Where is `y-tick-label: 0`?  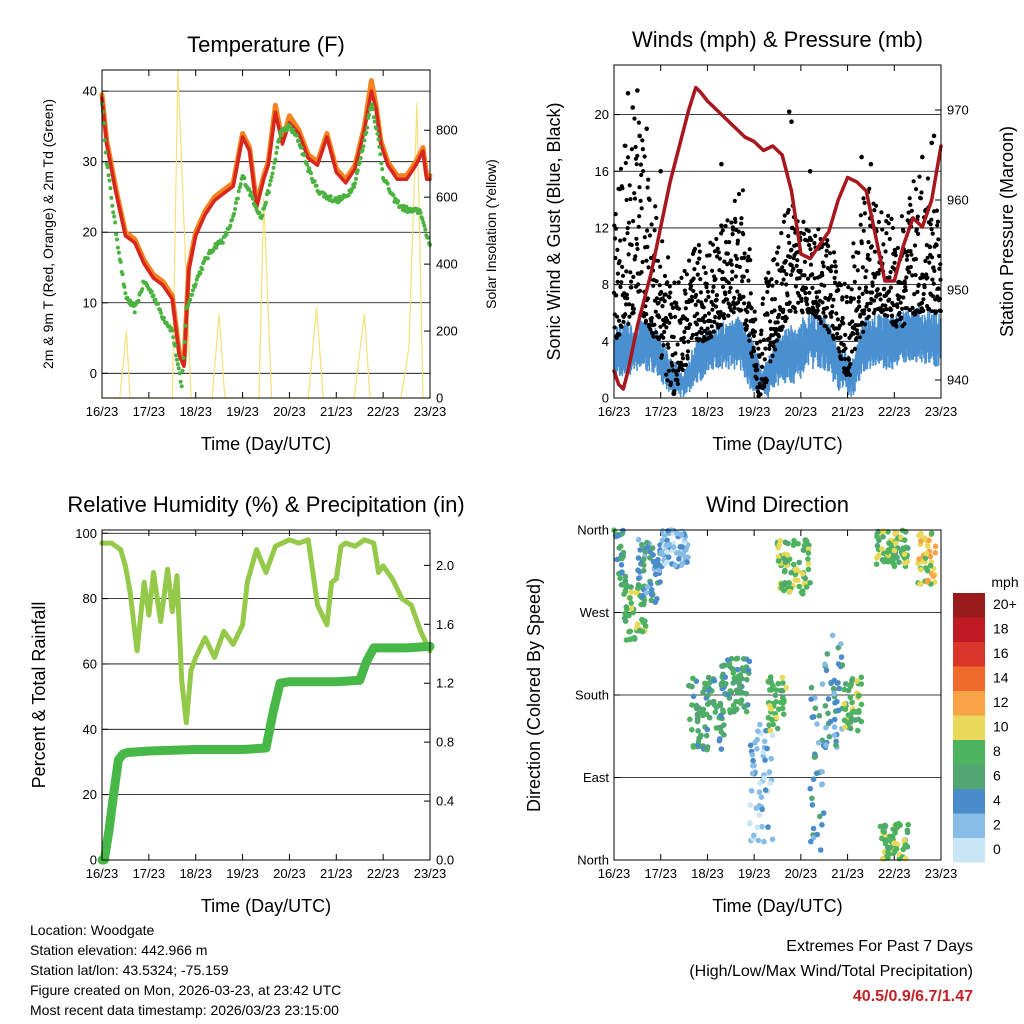 y-tick-label: 0 is located at coordinates (93, 373).